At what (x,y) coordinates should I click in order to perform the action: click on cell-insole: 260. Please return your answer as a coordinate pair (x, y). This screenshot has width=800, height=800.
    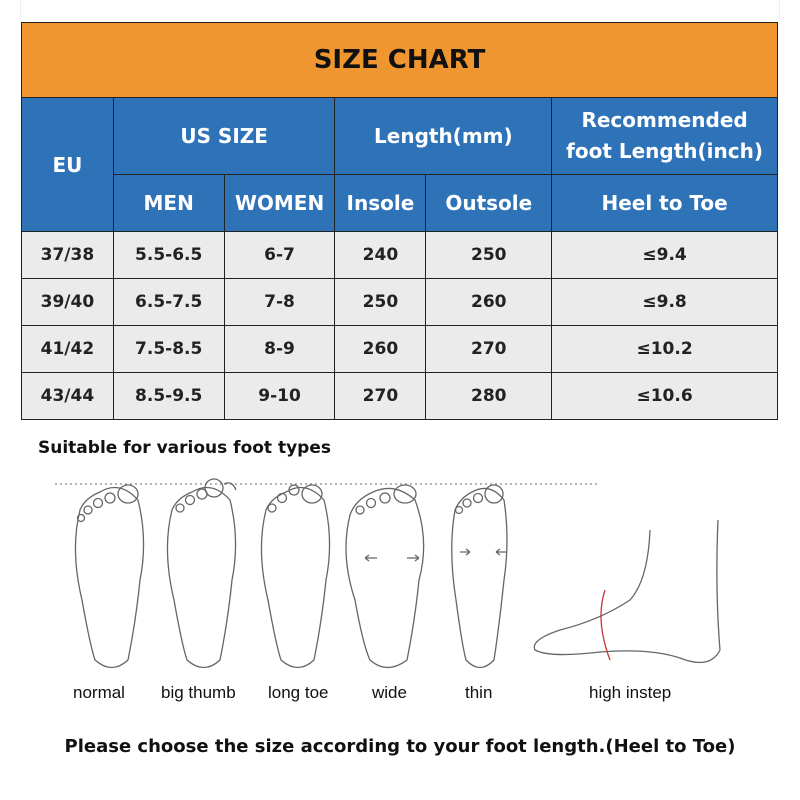
    Looking at the image, I should click on (380, 349).